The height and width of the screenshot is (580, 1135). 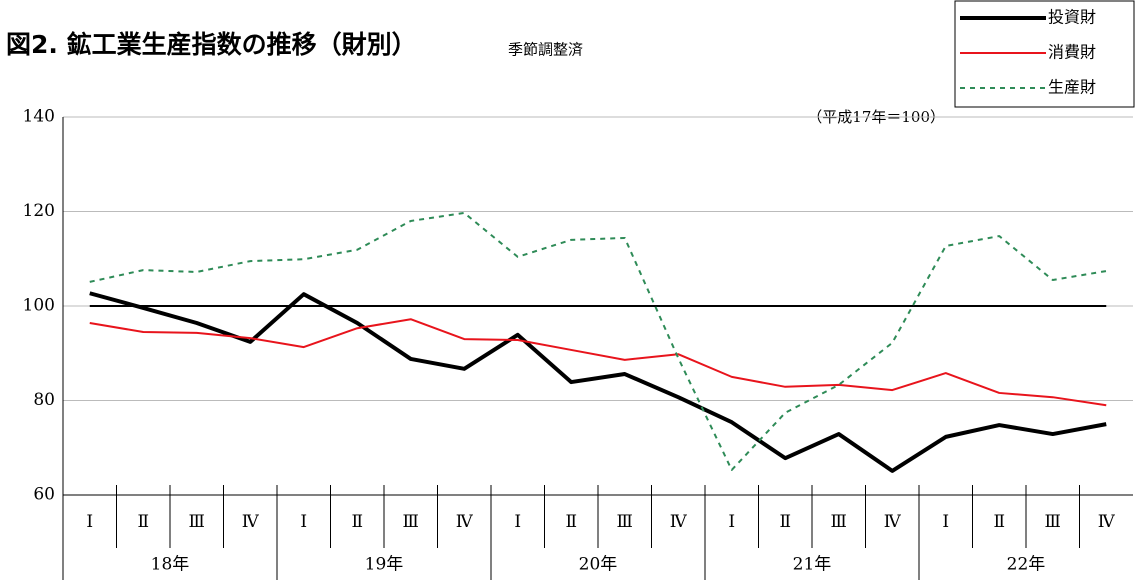 What do you see at coordinates (384, 565) in the screenshot?
I see `year-label: 19年` at bounding box center [384, 565].